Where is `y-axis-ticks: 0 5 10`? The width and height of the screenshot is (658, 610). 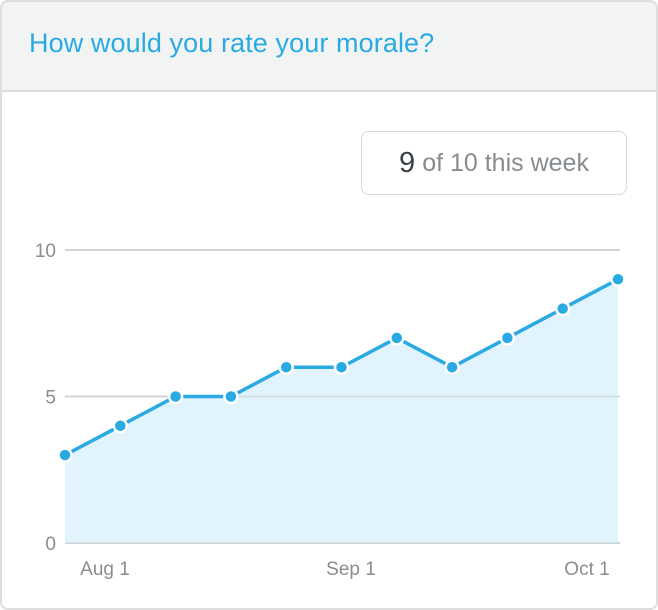
y-axis-ticks: 0 5 10 is located at coordinates (45, 398).